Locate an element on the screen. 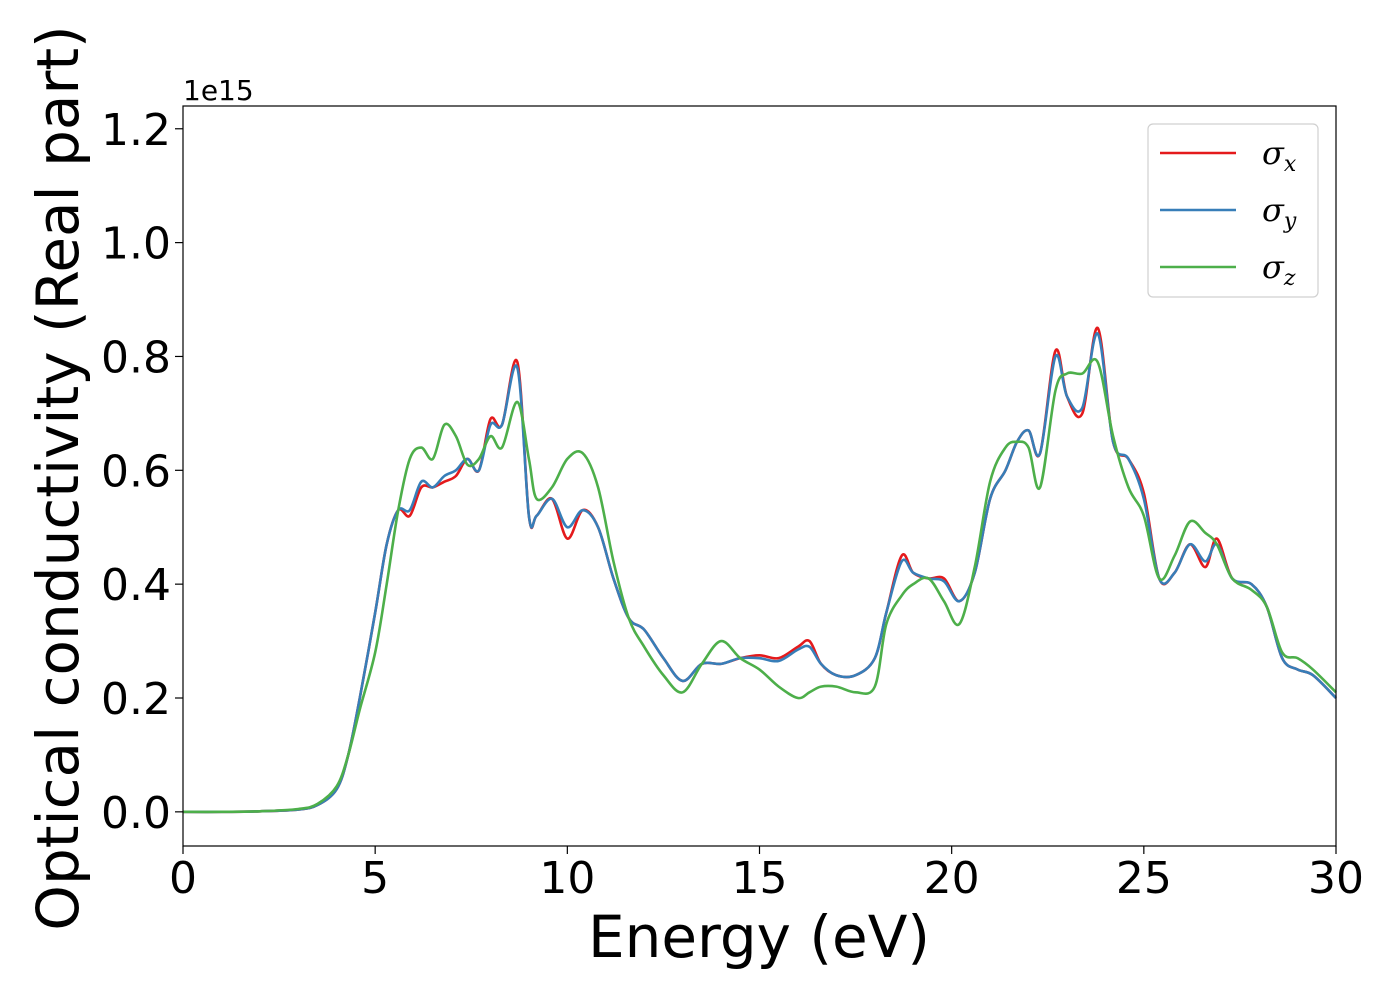 The width and height of the screenshot is (1400, 1000). y-tick-label: 0.6 is located at coordinates (136, 471).